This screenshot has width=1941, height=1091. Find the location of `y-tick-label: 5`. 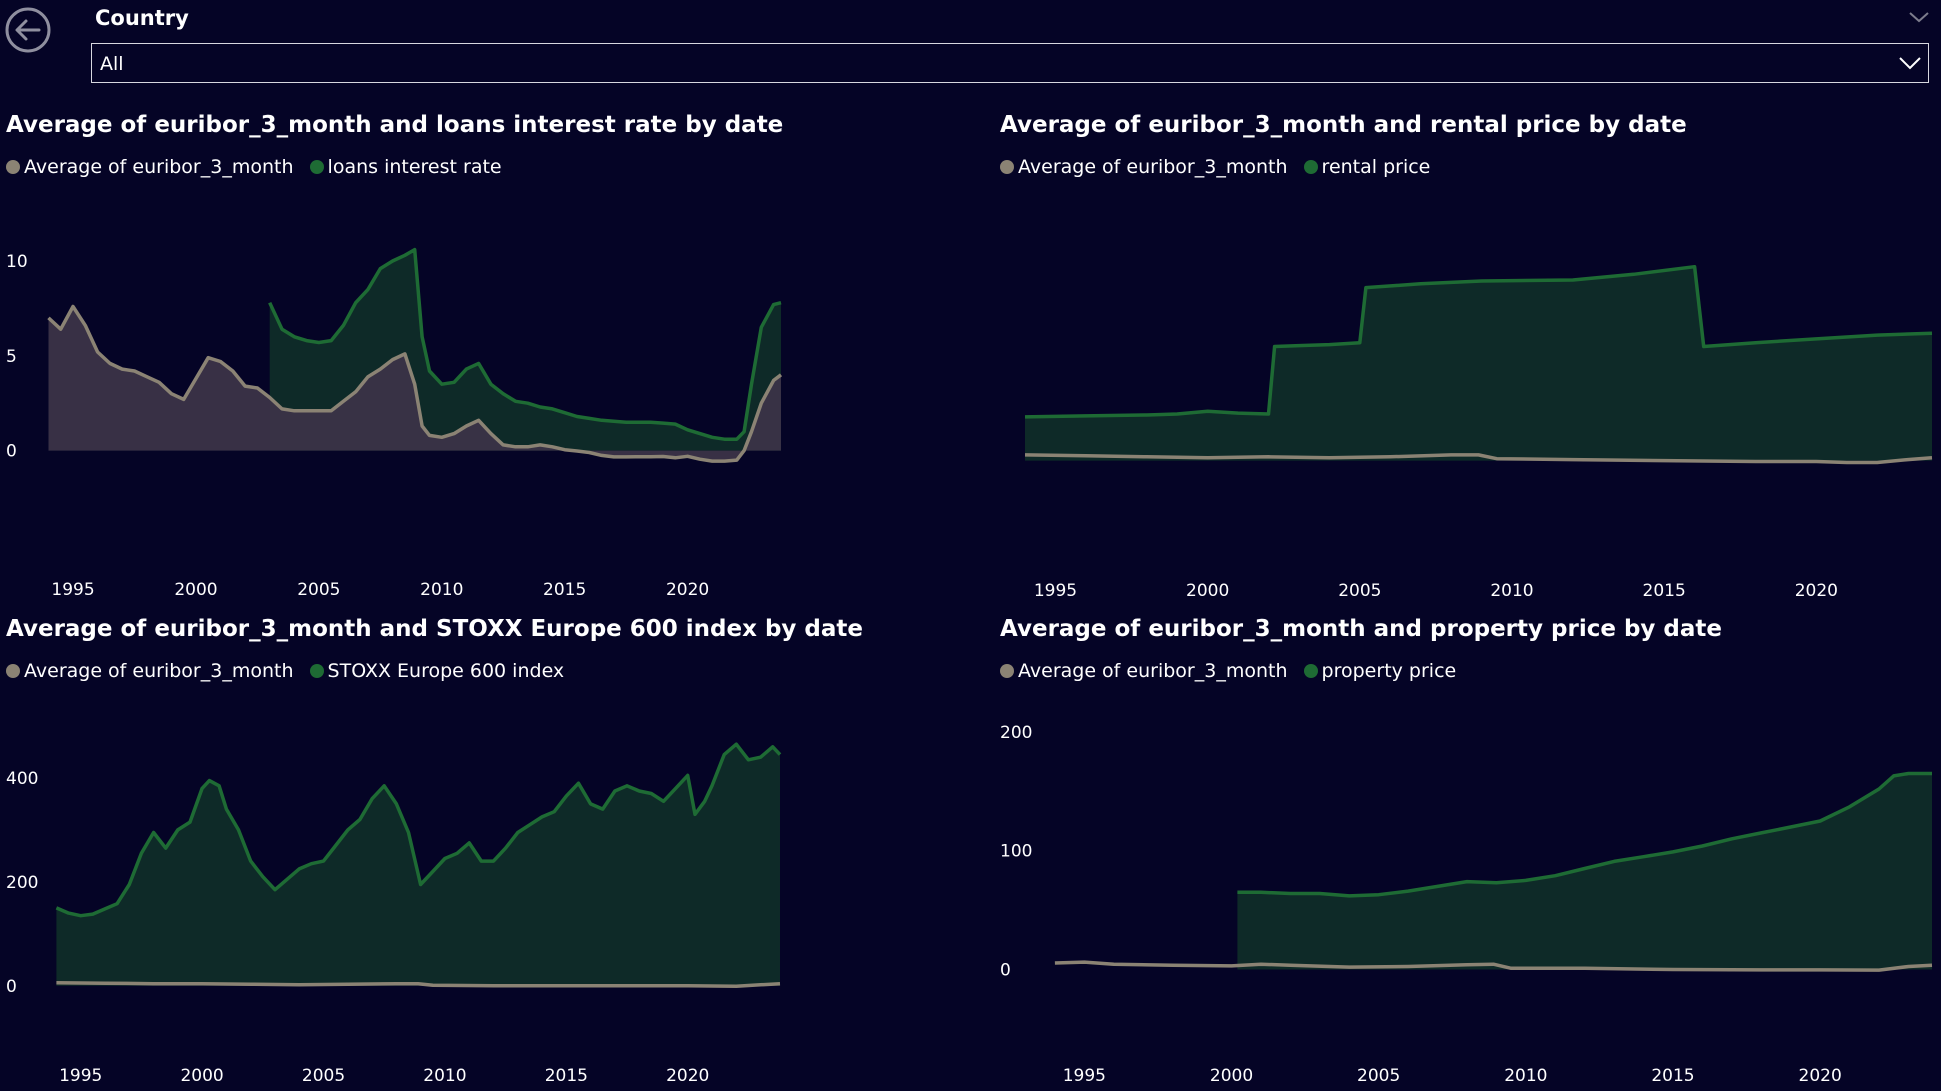

y-tick-label: 5 is located at coordinates (11, 357).